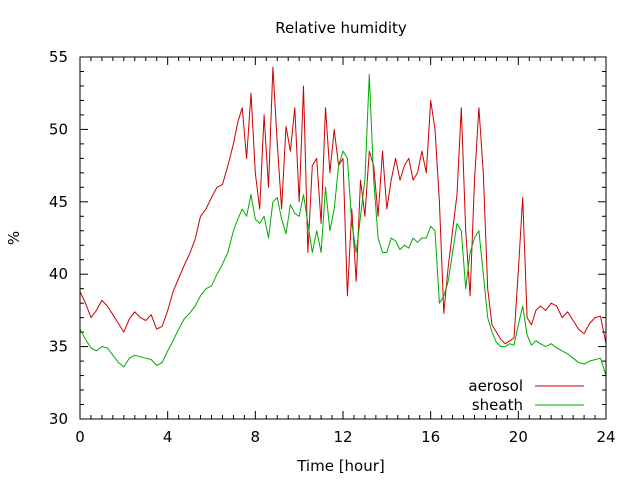 The height and width of the screenshot is (480, 640). What do you see at coordinates (497, 405) in the screenshot?
I see `legend-label-sheath: sheath` at bounding box center [497, 405].